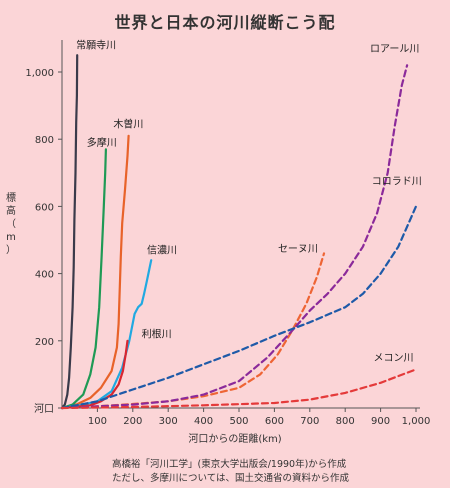  What do you see at coordinates (44, 342) in the screenshot?
I see `y-tick-label: 200` at bounding box center [44, 342].